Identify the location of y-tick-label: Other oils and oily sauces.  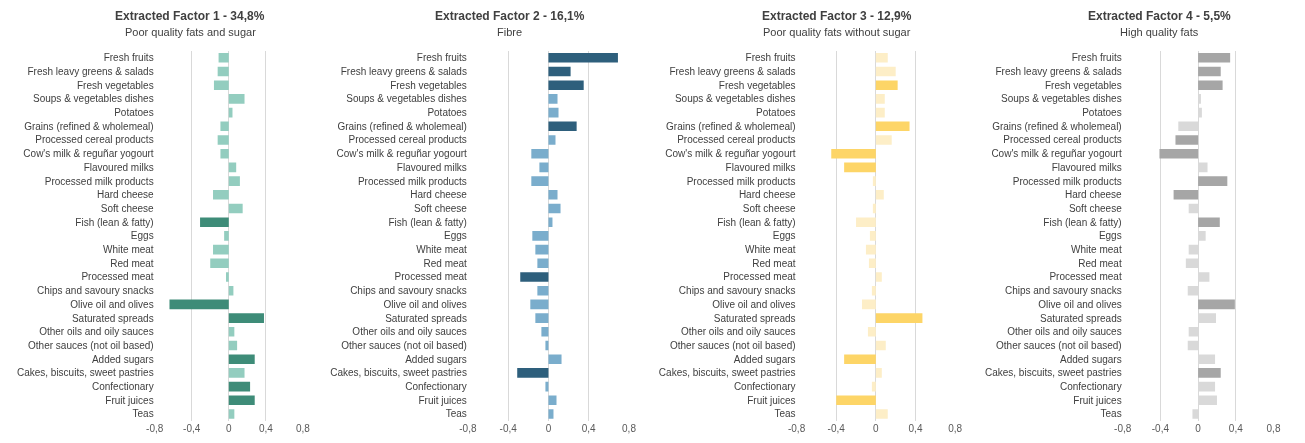
(96, 332).